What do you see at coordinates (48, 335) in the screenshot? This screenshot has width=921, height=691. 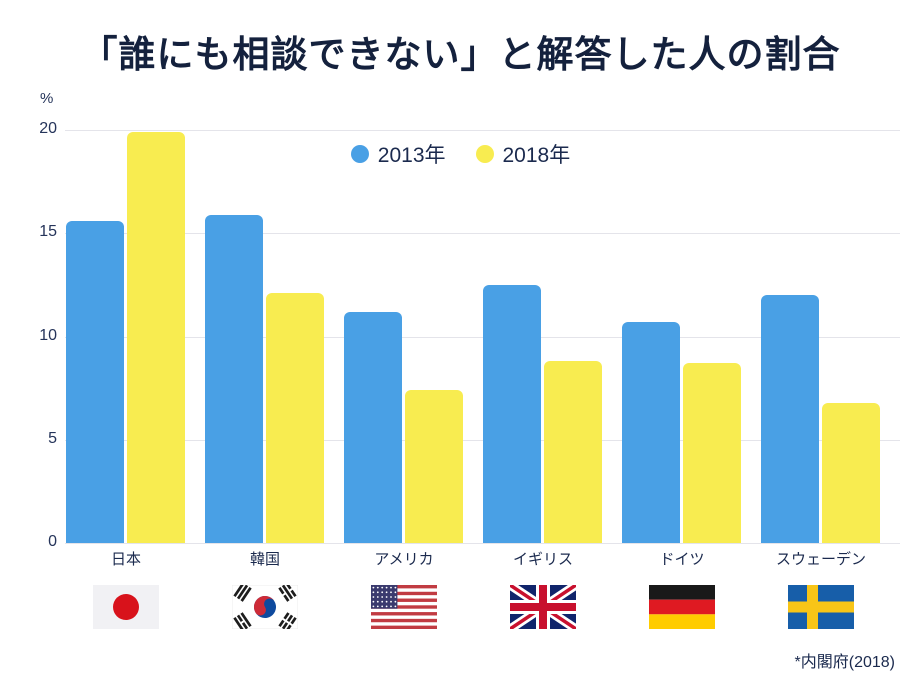 I see `y-tick-10: 10` at bounding box center [48, 335].